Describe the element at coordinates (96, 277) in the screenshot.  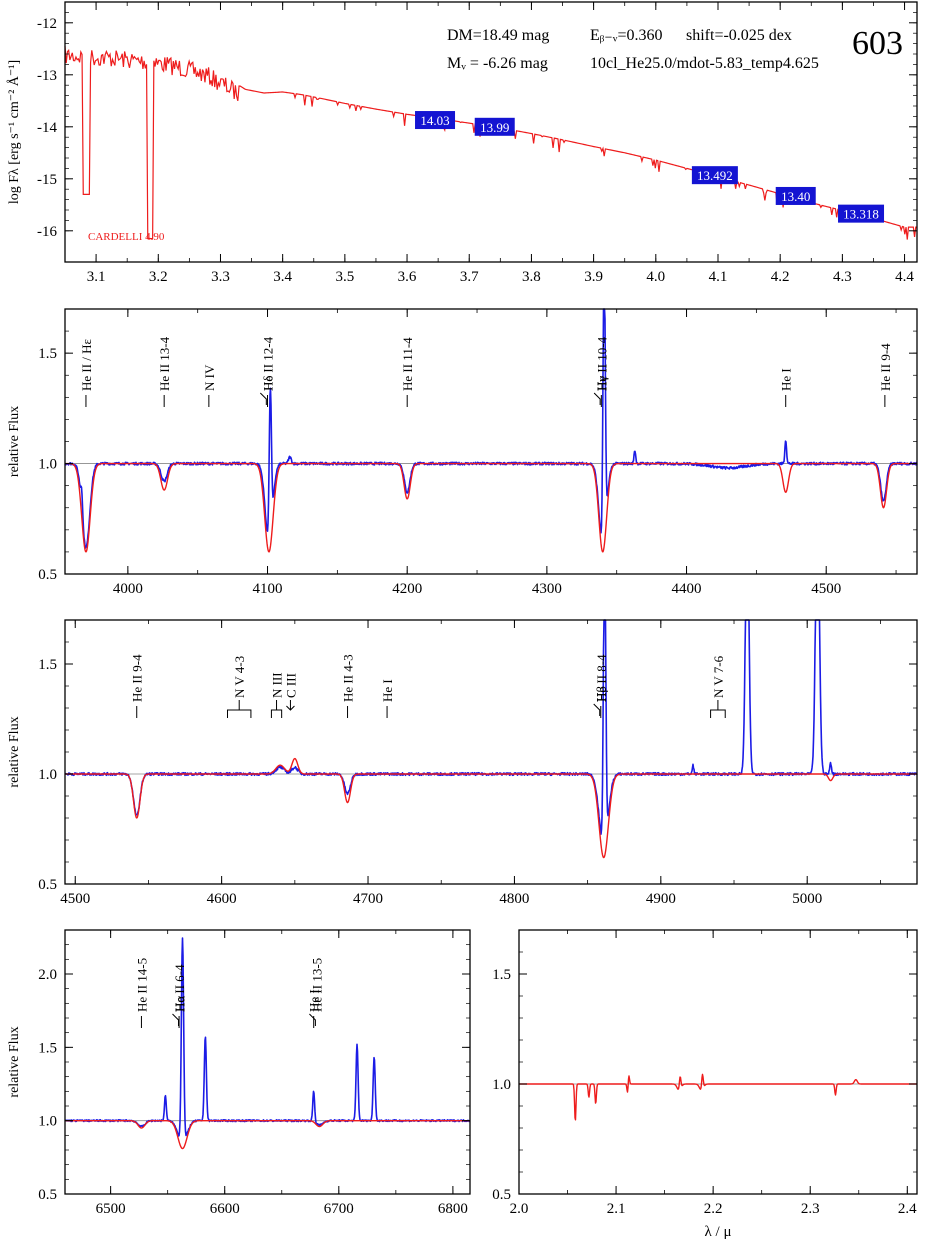
I see `x-tick-label: 3.1` at that location.